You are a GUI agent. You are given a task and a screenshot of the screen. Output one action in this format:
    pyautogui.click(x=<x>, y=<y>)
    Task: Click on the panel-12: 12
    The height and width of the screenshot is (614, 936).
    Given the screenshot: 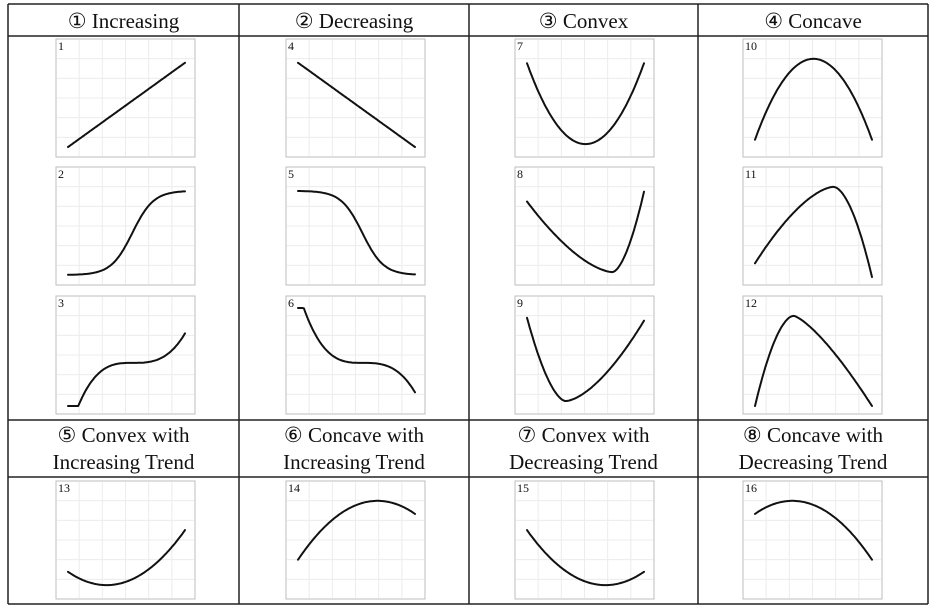 What is the action you would take?
    pyautogui.click(x=812, y=355)
    